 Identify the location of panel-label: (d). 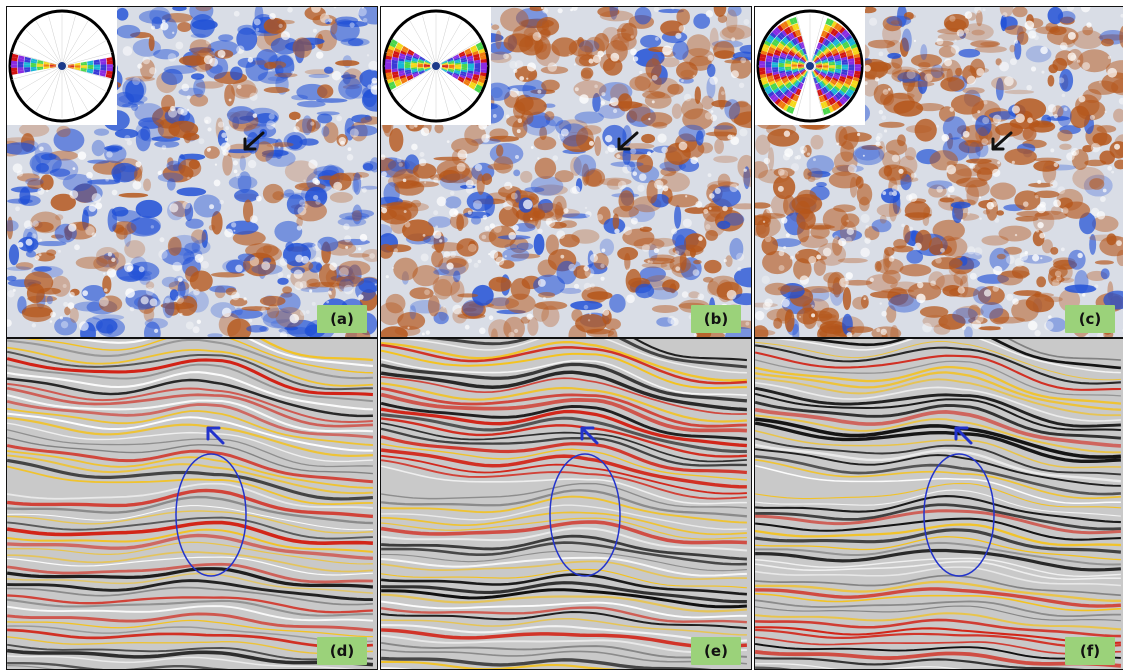
(342, 651).